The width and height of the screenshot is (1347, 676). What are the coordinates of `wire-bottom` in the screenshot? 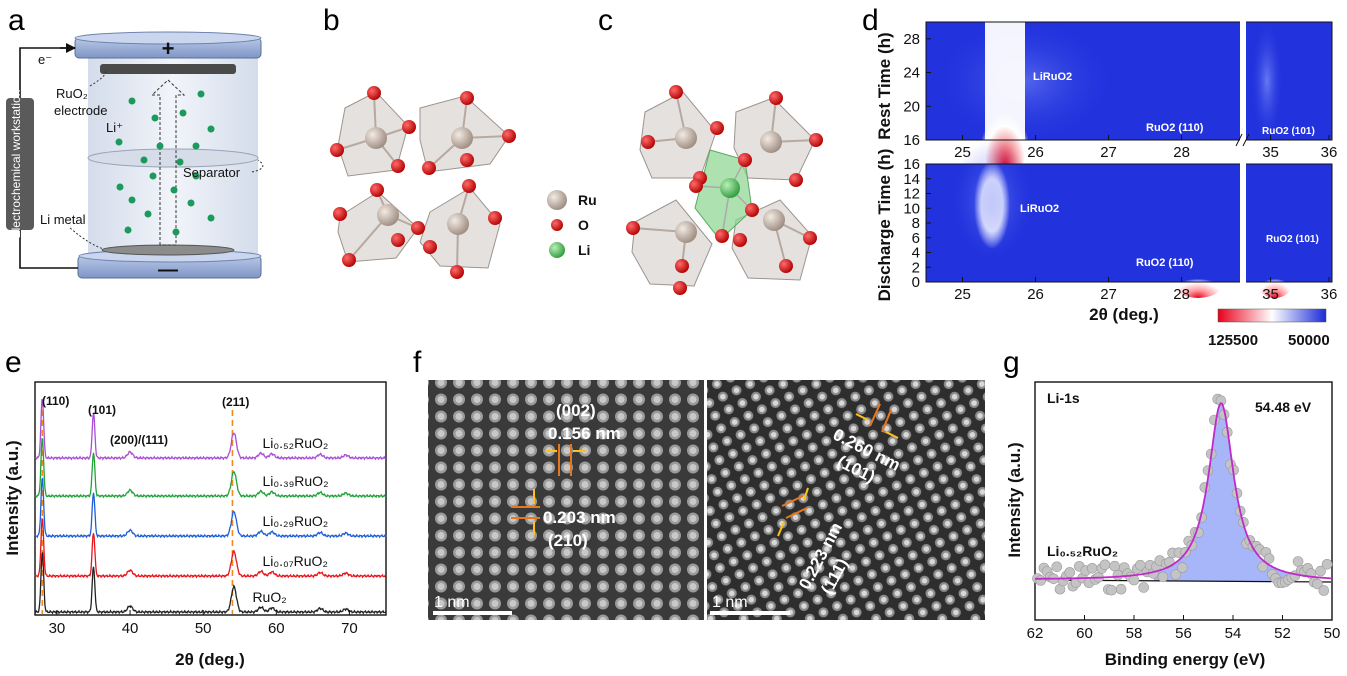 It's located at (48, 248).